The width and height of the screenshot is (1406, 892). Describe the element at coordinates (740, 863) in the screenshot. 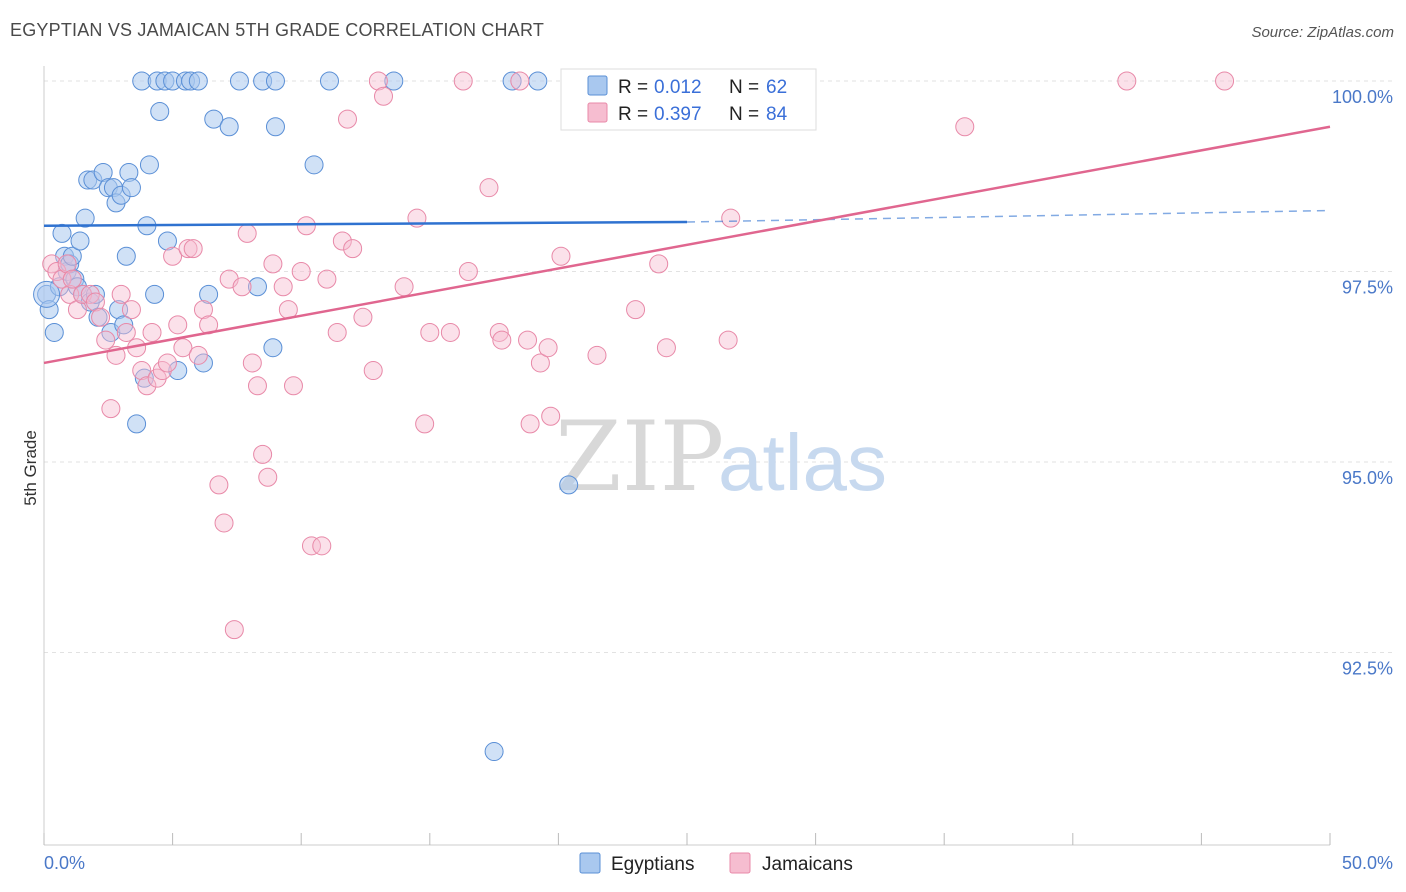

I see `bottom-legend-swatch-jamaicans` at that location.